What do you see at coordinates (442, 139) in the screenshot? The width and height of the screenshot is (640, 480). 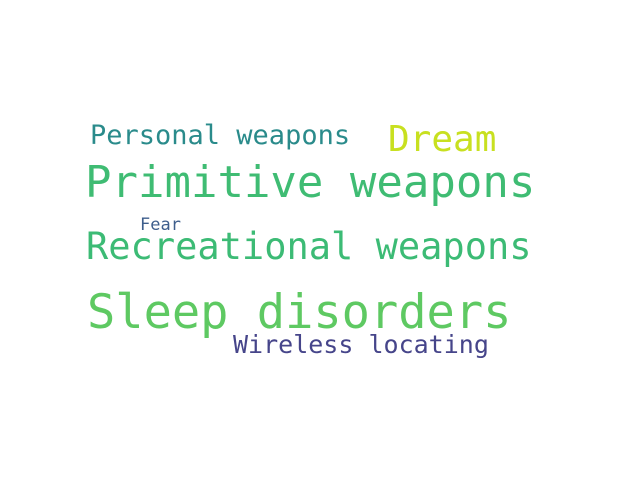 I see `word-dream: Dream` at bounding box center [442, 139].